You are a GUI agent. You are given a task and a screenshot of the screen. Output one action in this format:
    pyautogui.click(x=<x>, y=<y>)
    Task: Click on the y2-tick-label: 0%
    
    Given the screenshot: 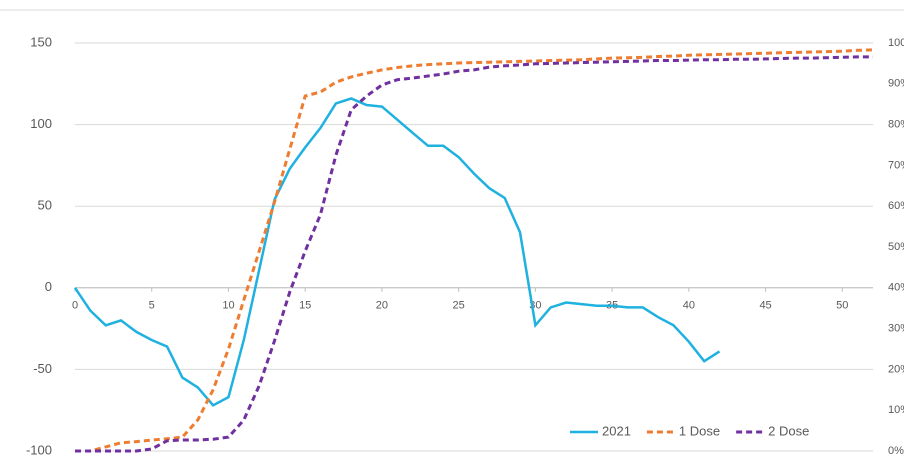 What is the action you would take?
    pyautogui.click(x=896, y=451)
    